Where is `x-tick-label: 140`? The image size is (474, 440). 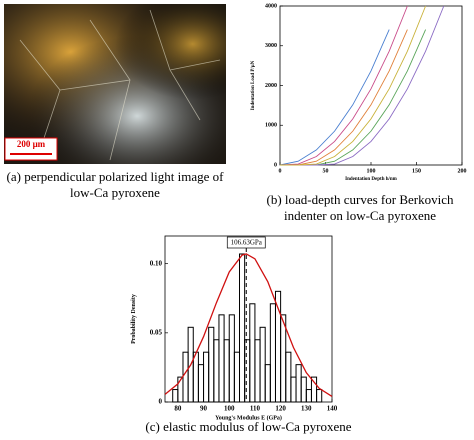
x-tick-label: 140 is located at coordinates (332, 409).